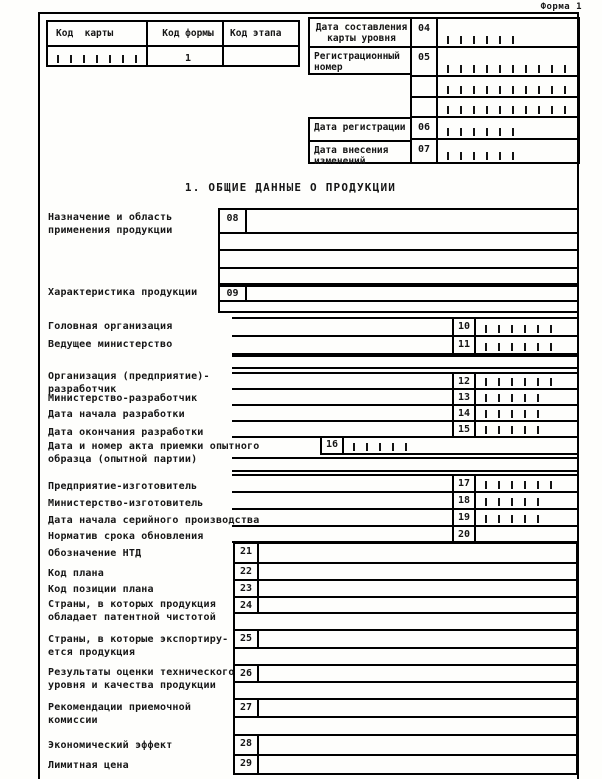 The image size is (602, 779). I want to click on card-code-table: Код карты Код формы Код этапа 1, so click(173, 43).